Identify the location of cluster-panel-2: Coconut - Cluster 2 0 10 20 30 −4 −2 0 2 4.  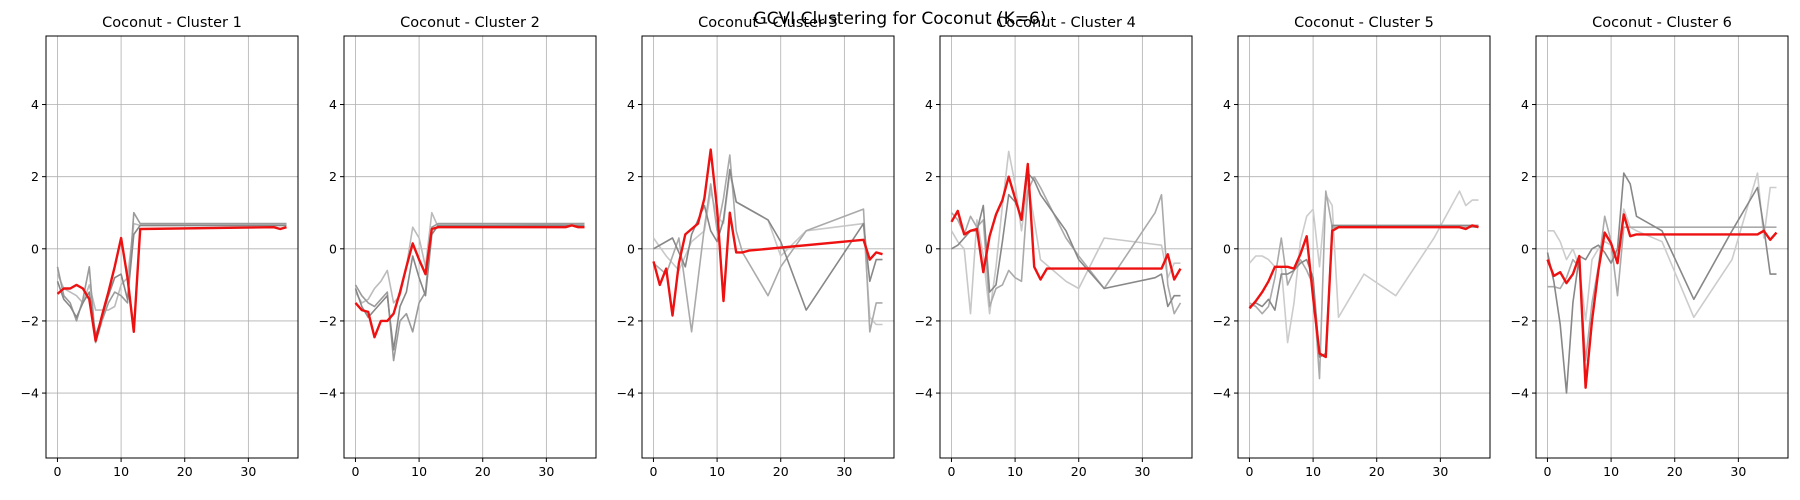
(458, 247).